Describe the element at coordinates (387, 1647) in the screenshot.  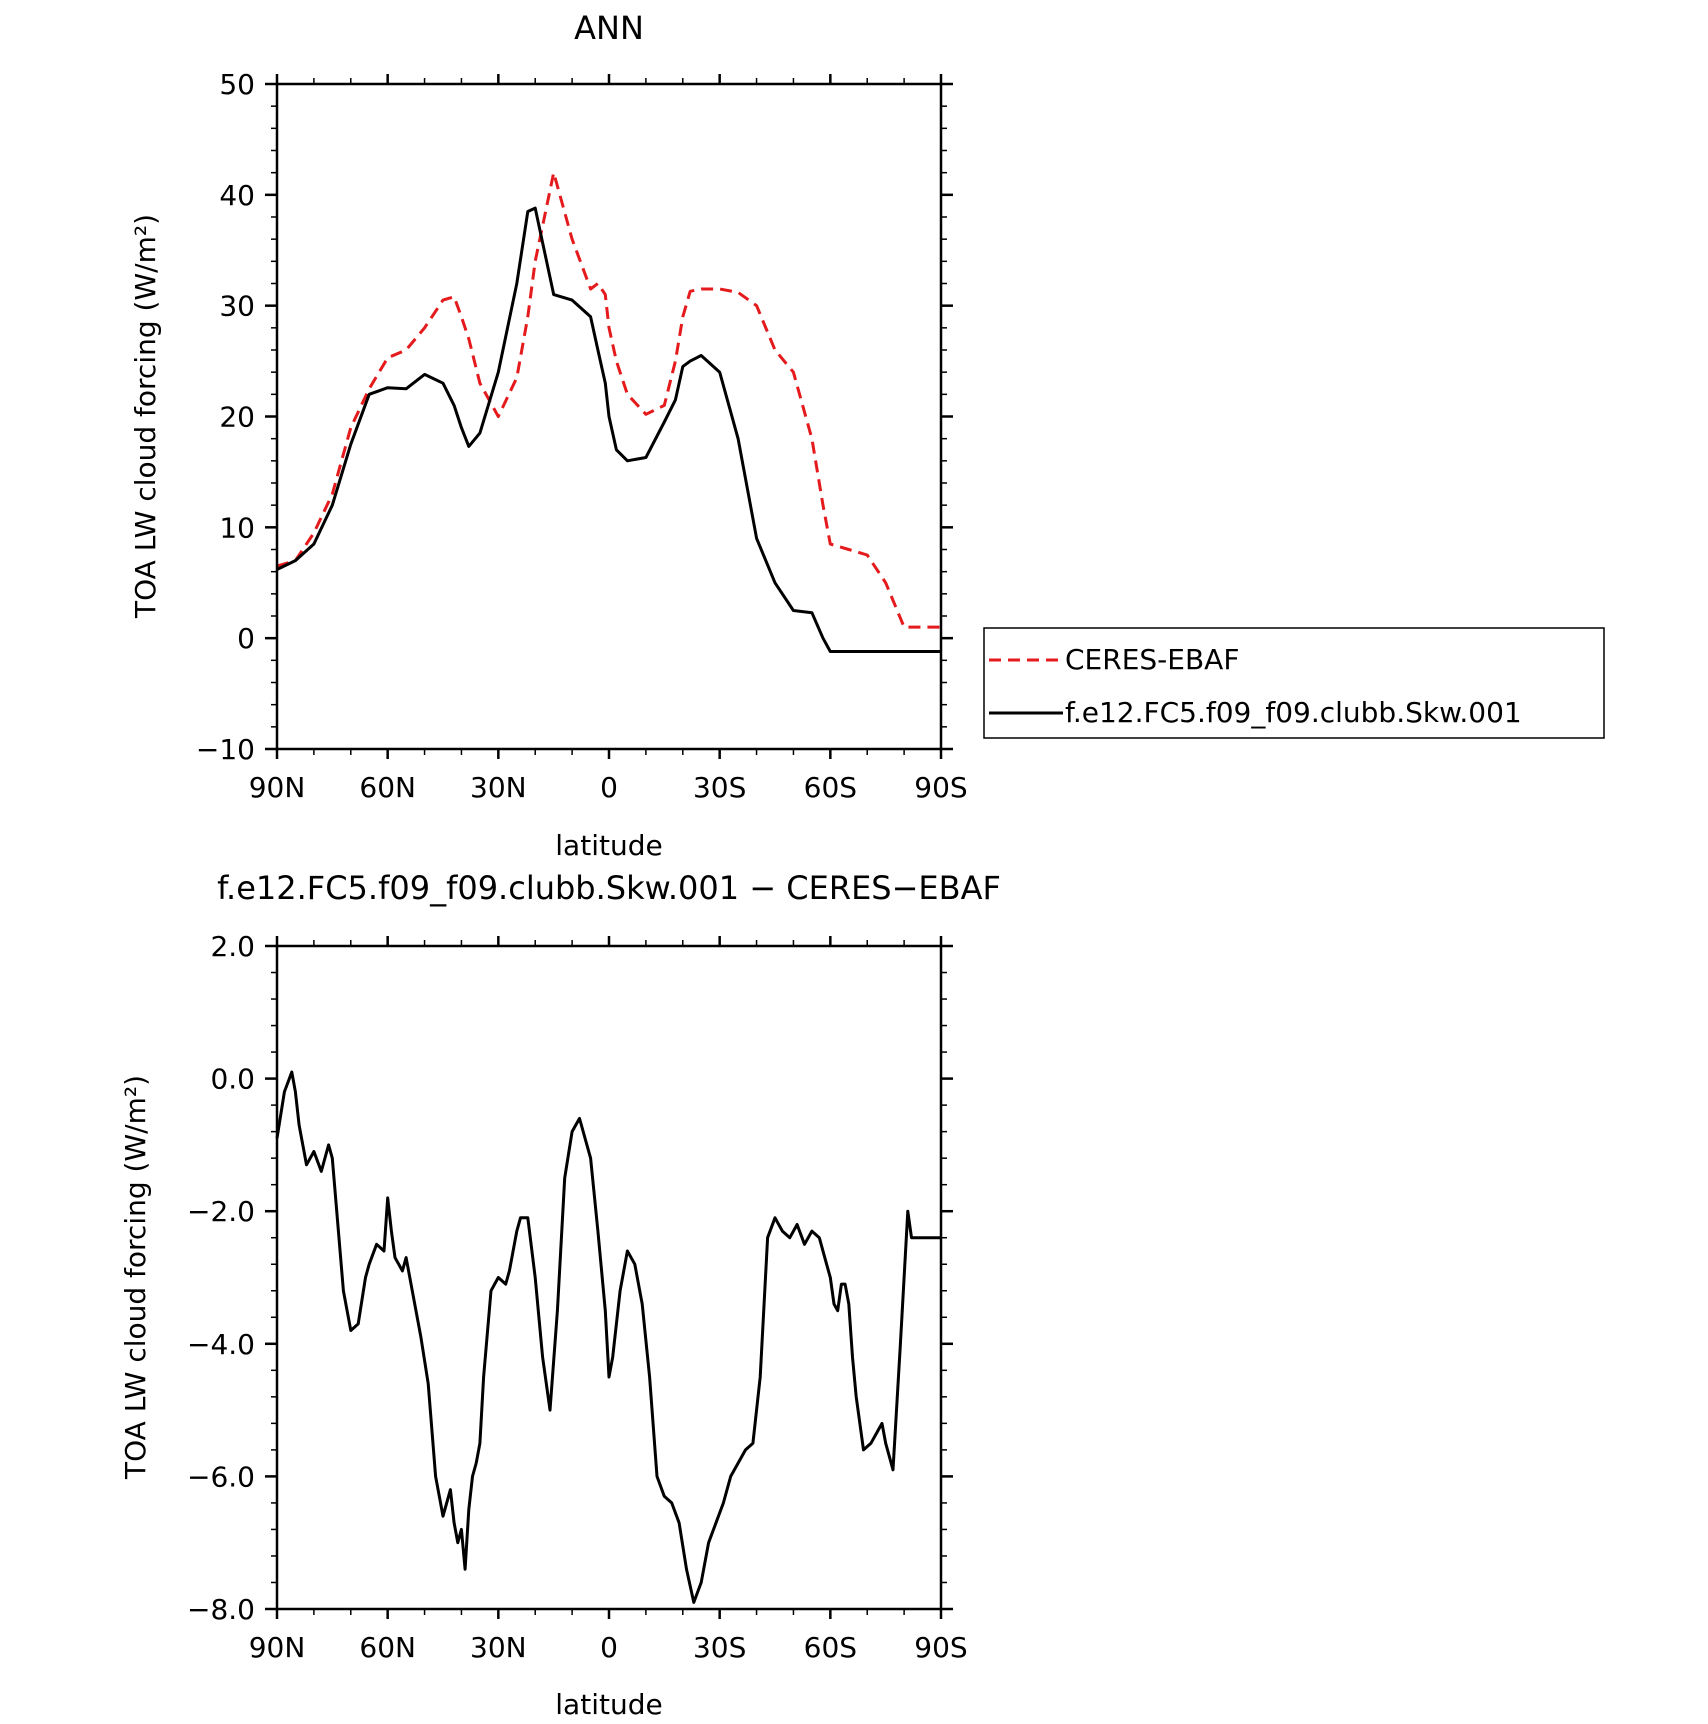
I see `bottom-x-tick-label: 60N` at that location.